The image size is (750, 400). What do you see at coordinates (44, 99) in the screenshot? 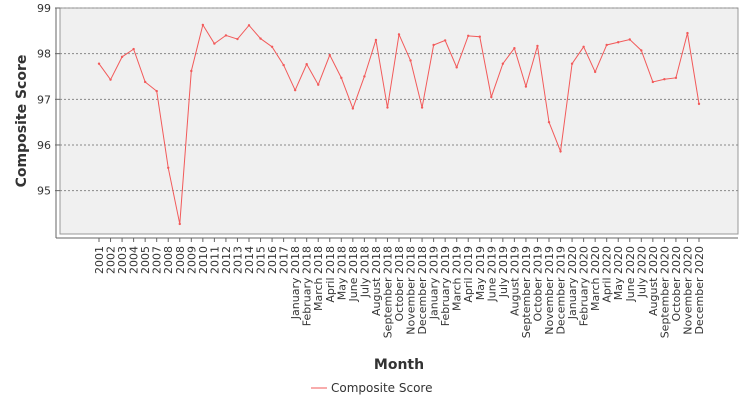
I see `y-tick-label: 97` at bounding box center [44, 99].